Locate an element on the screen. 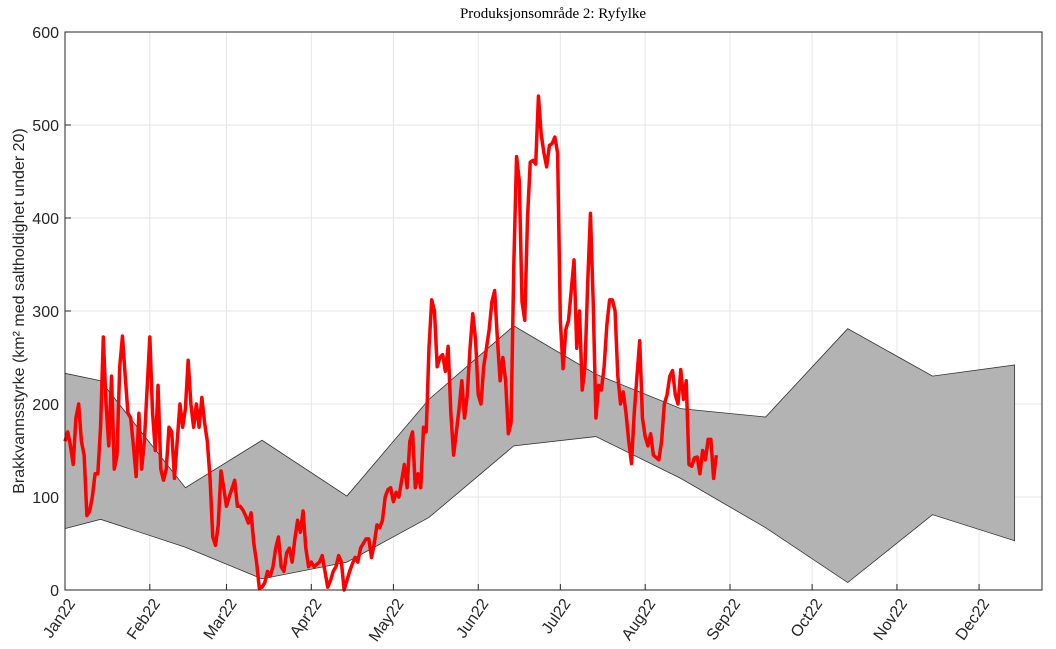 This screenshot has width=1056, height=649. x-tick-label: Jan22 is located at coordinates (59, 619).